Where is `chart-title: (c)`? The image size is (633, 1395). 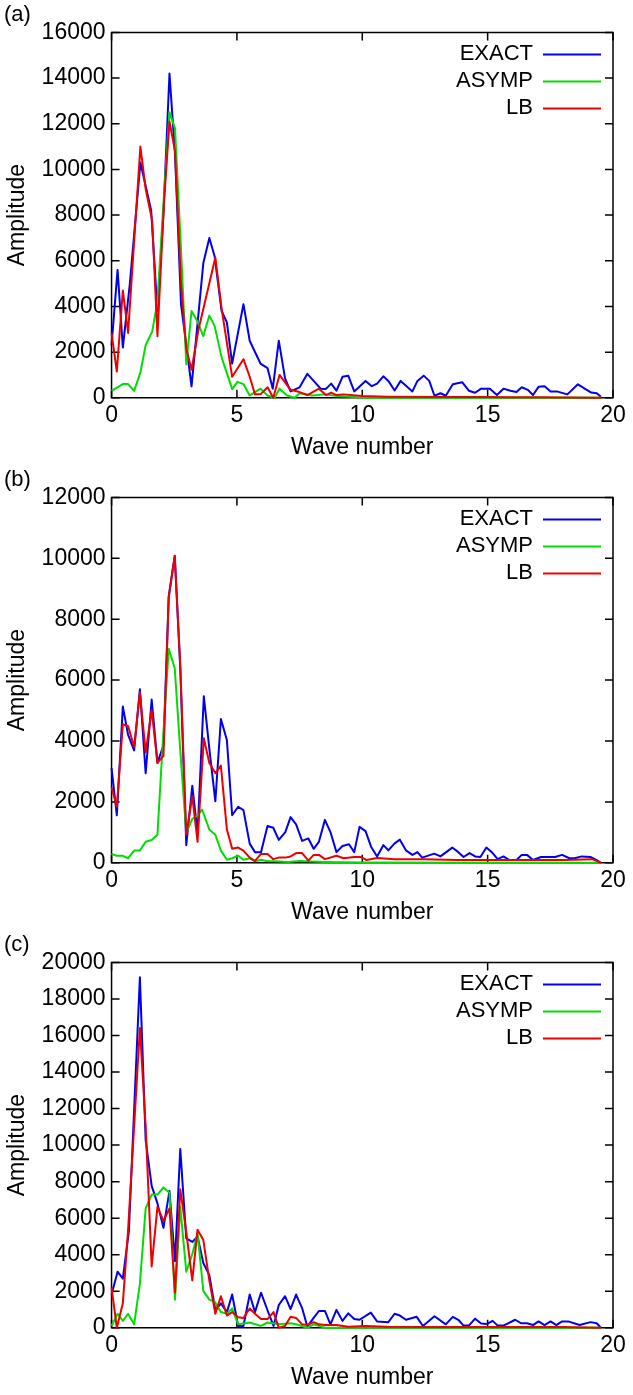
chart-title: (c) is located at coordinates (17, 944).